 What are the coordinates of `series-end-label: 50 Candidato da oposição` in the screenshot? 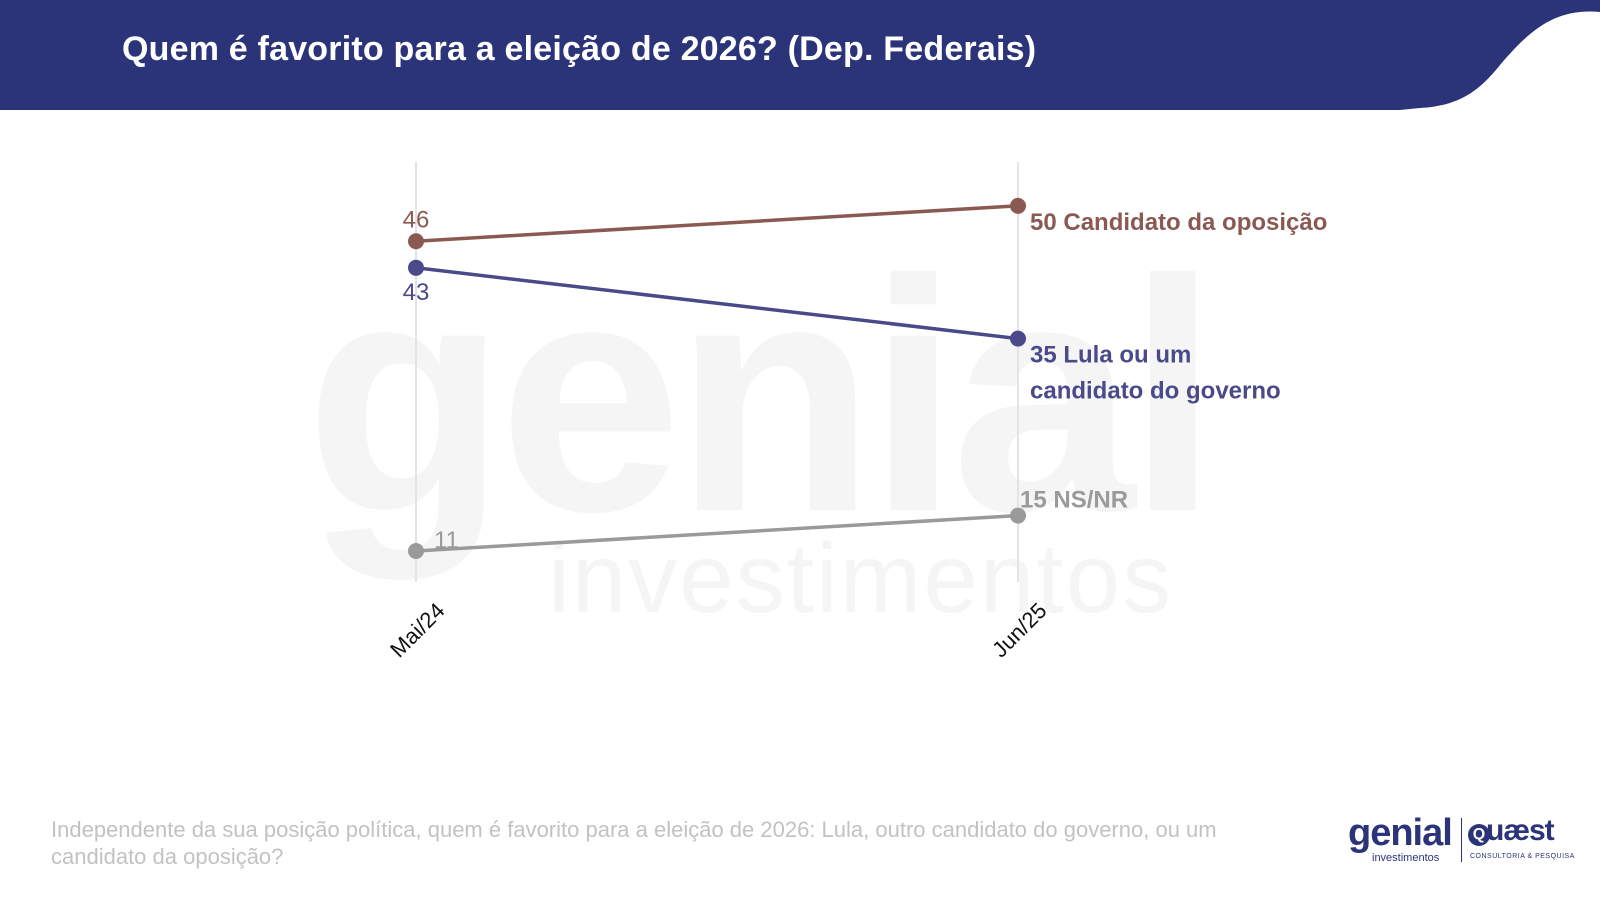 It's located at (1178, 222).